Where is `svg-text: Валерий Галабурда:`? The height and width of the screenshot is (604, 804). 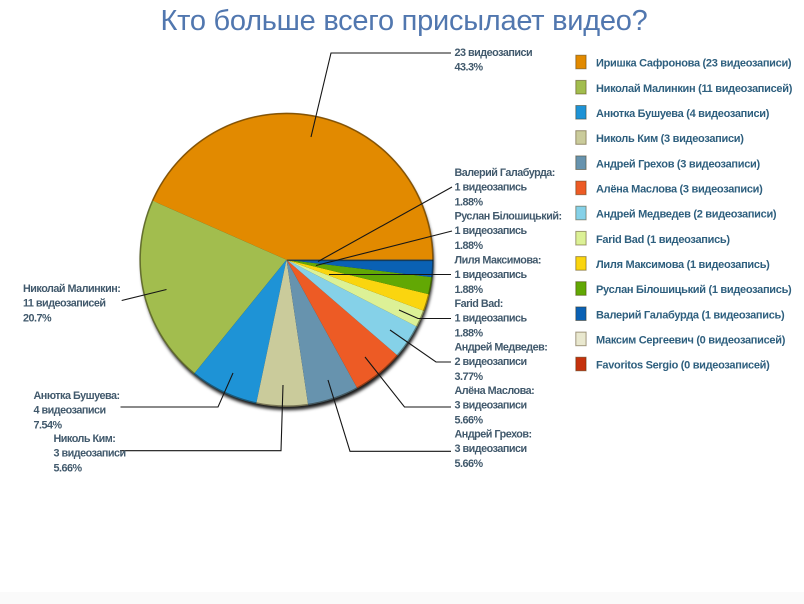
svg-text: Валерий Галабурда: is located at coordinates (505, 173).